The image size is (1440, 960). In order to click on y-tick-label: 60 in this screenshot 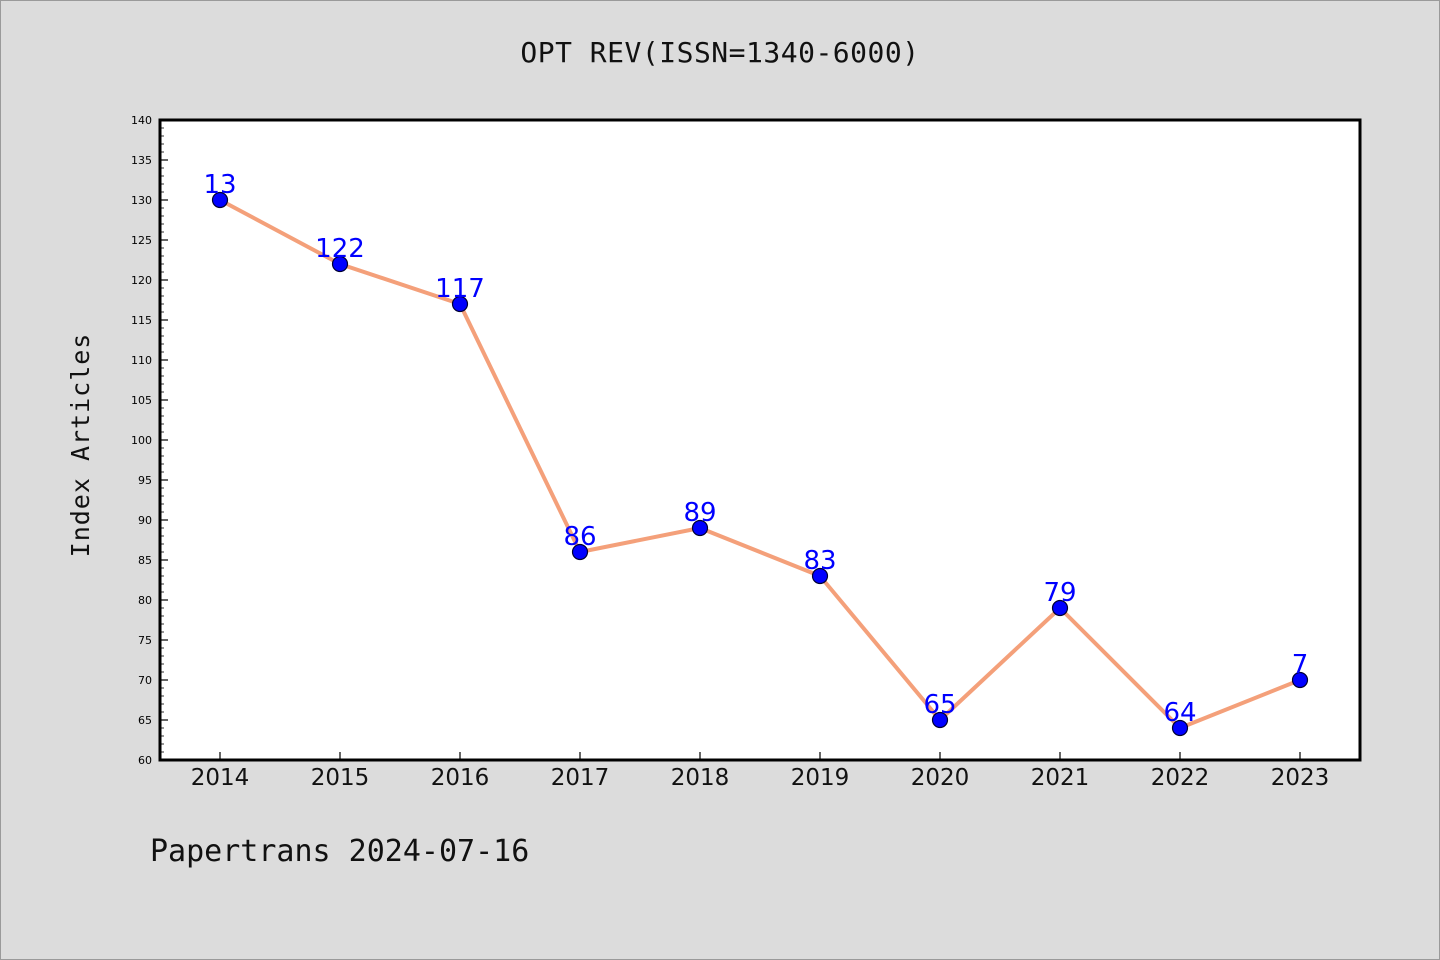, I will do `click(145, 760)`.